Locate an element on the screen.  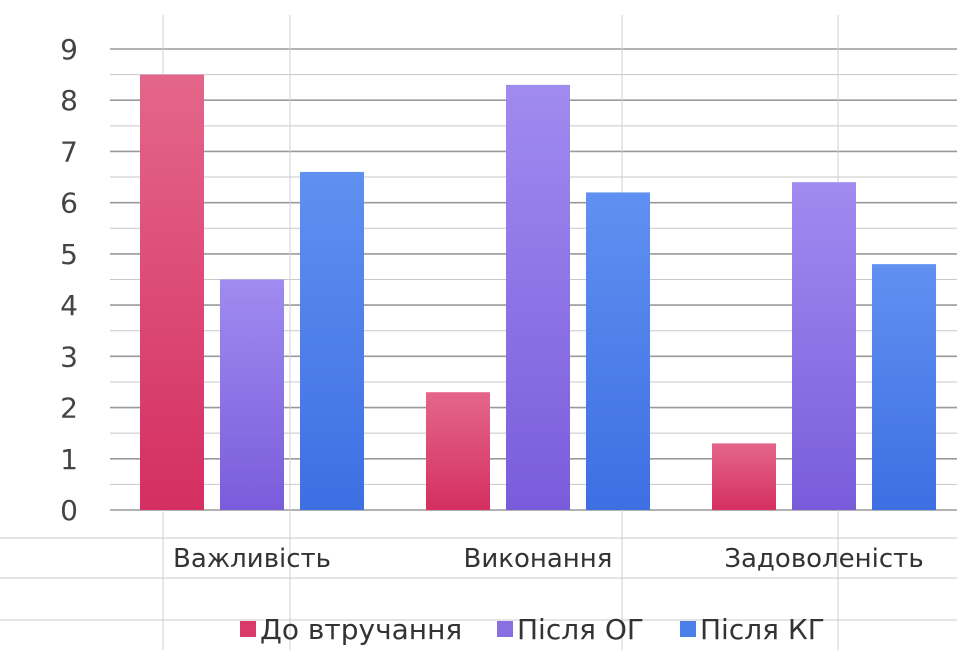
y-tick-label: 0 is located at coordinates (69, 510).